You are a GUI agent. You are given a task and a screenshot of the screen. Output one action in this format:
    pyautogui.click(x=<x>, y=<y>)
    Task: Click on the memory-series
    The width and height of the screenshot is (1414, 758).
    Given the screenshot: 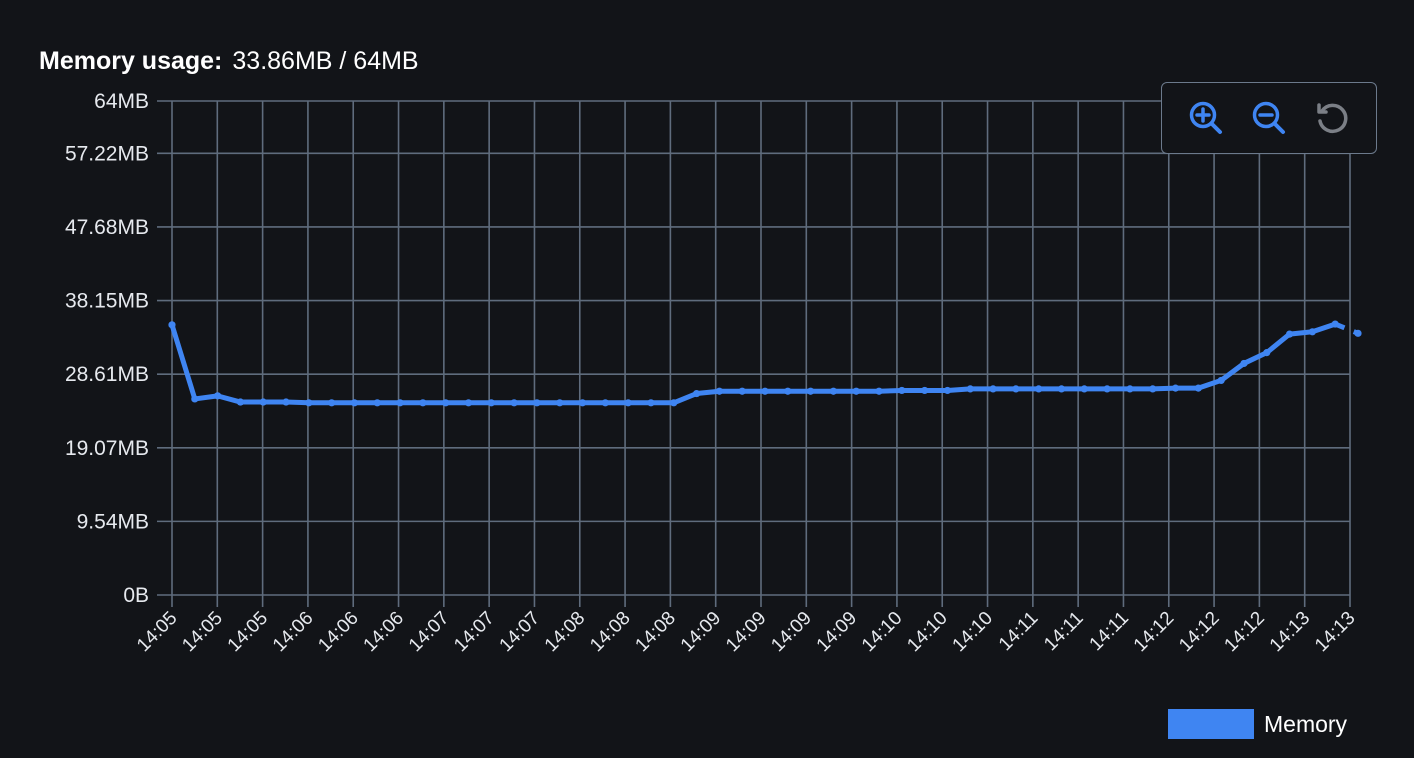 What is the action you would take?
    pyautogui.click(x=765, y=363)
    